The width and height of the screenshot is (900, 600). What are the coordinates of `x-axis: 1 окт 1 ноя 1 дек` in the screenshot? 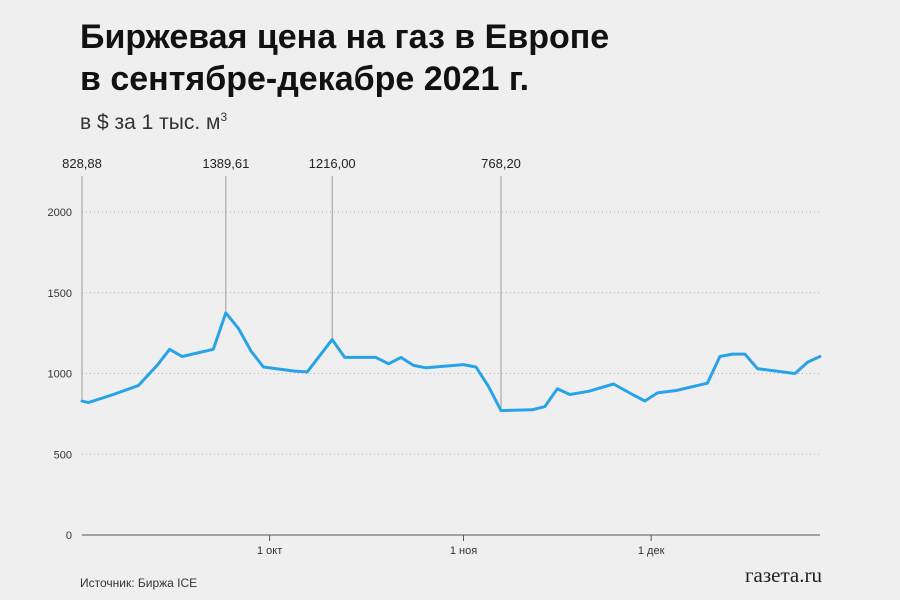 It's located at (461, 546).